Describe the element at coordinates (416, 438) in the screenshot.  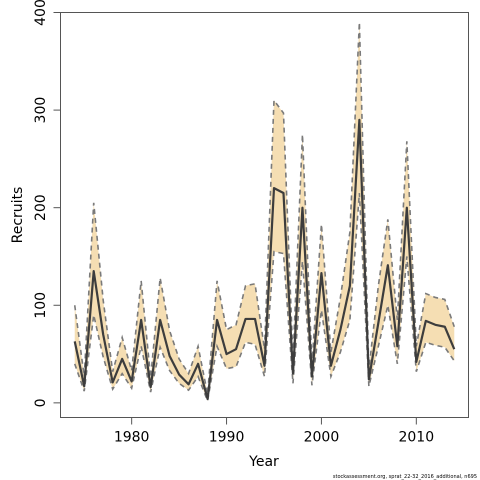
I see `x-tick-label: 2010` at that location.